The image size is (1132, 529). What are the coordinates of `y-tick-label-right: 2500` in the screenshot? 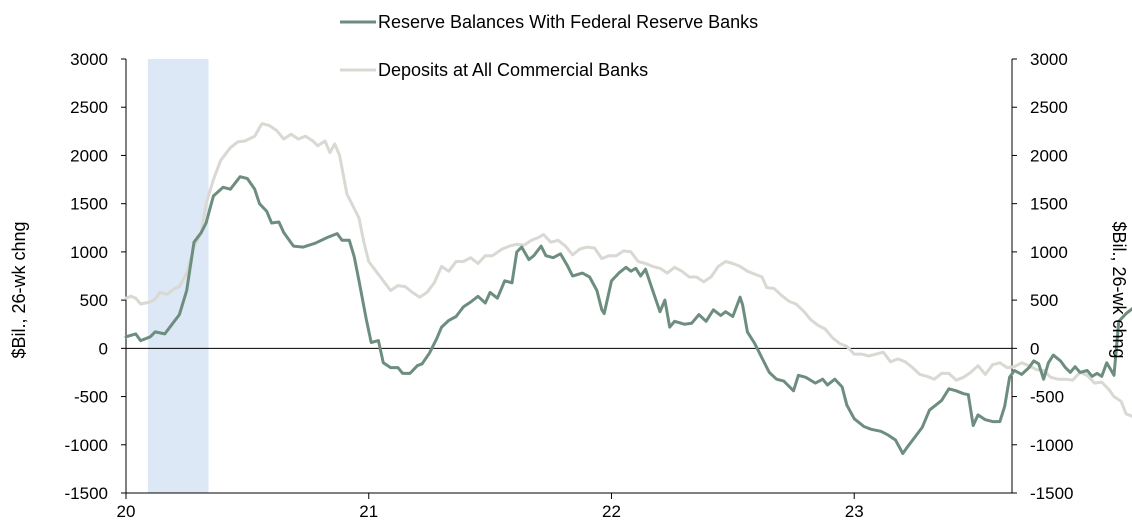 It's located at (1049, 107).